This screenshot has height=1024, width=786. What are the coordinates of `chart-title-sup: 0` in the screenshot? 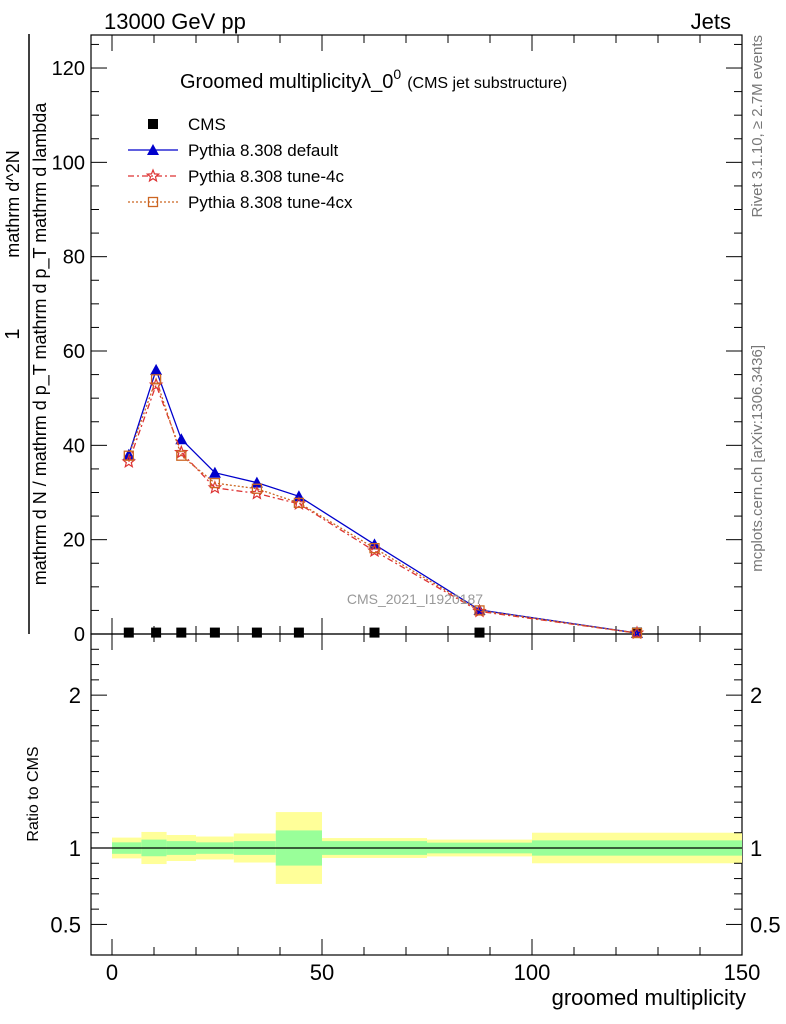 It's located at (397, 74).